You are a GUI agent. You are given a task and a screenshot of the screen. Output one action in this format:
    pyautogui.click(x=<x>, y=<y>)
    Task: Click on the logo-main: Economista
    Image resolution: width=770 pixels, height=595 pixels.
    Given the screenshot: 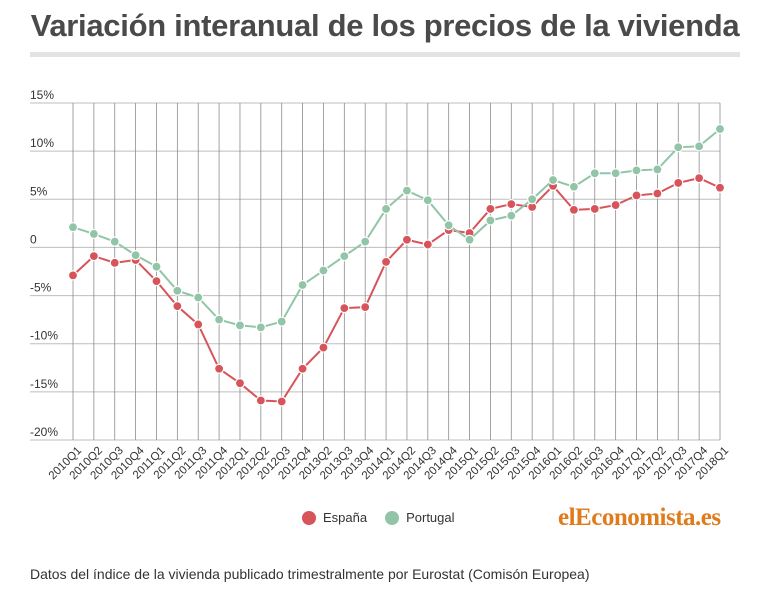 What is the action you would take?
    pyautogui.click(x=635, y=517)
    